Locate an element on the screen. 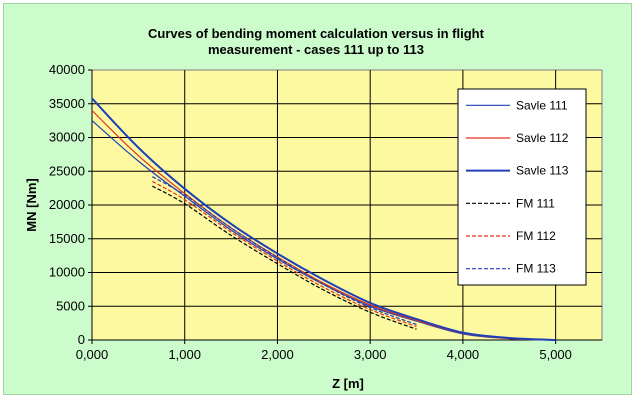 This screenshot has width=637, height=400. y-tick-label: 20000 is located at coordinates (67, 204).